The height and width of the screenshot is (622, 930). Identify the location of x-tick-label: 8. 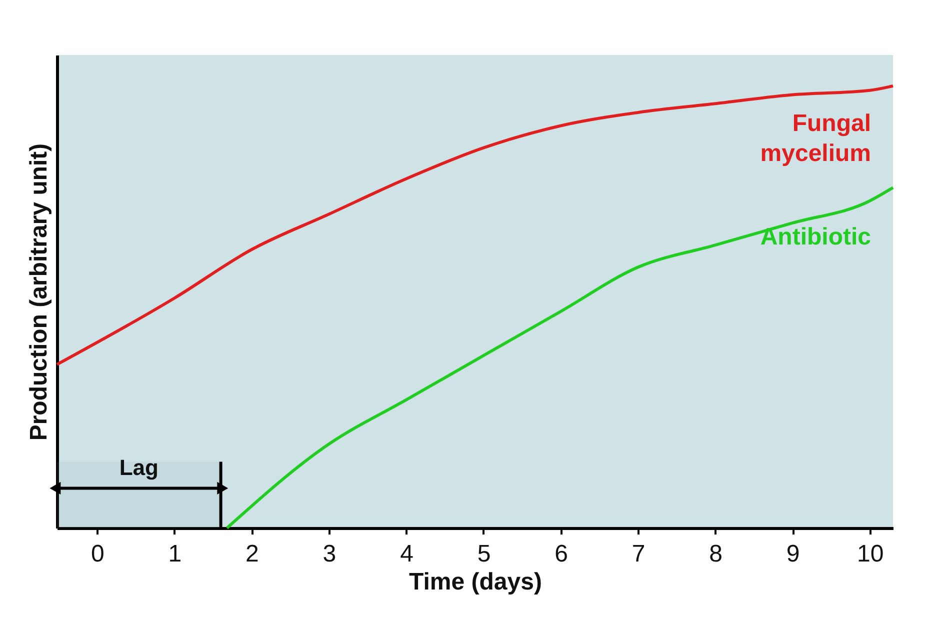
(715, 554).